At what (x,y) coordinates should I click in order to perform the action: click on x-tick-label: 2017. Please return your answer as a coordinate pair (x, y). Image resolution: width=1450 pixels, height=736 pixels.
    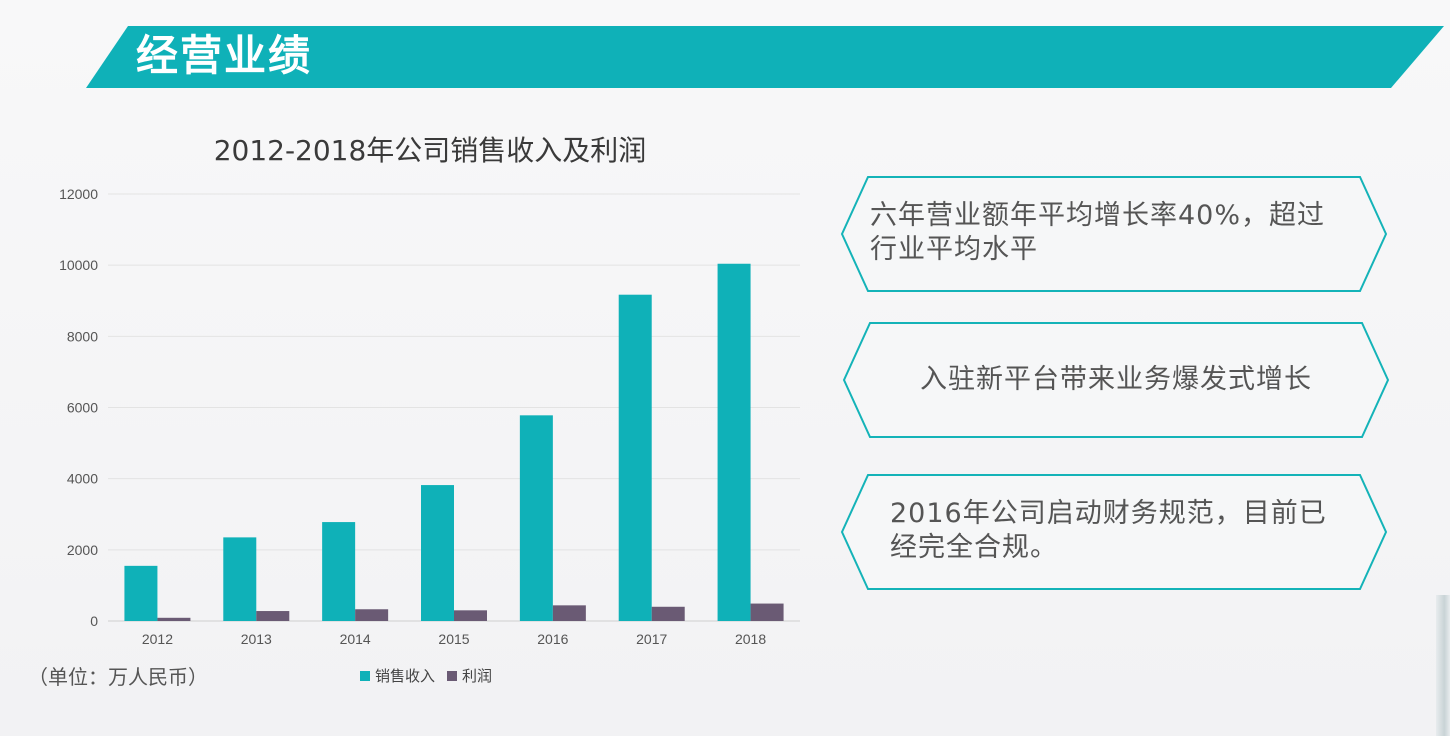
    Looking at the image, I should click on (651, 639).